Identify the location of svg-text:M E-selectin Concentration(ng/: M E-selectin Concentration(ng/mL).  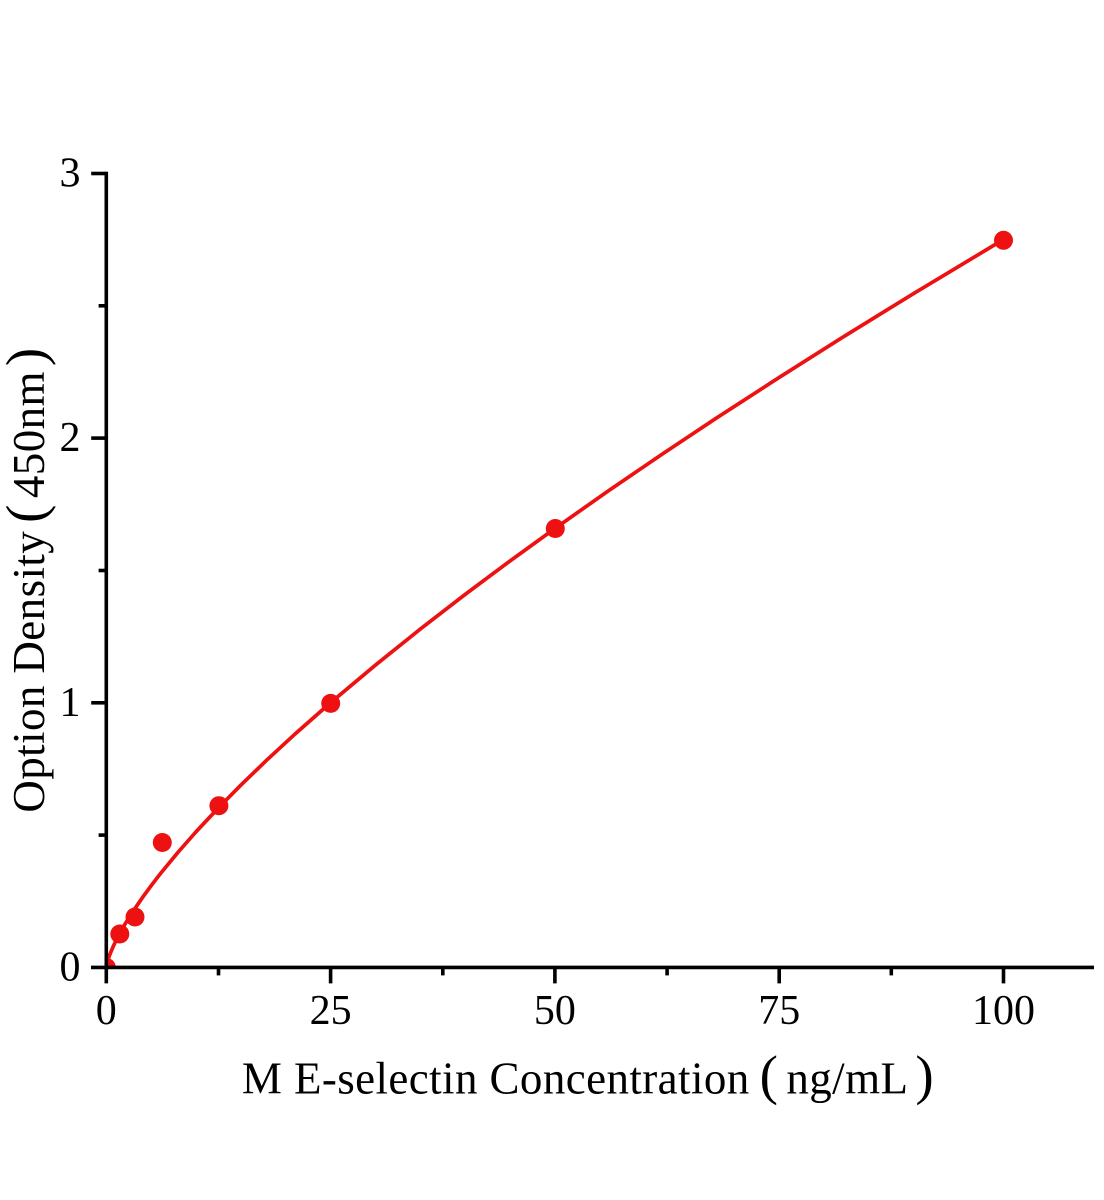
(588, 1075).